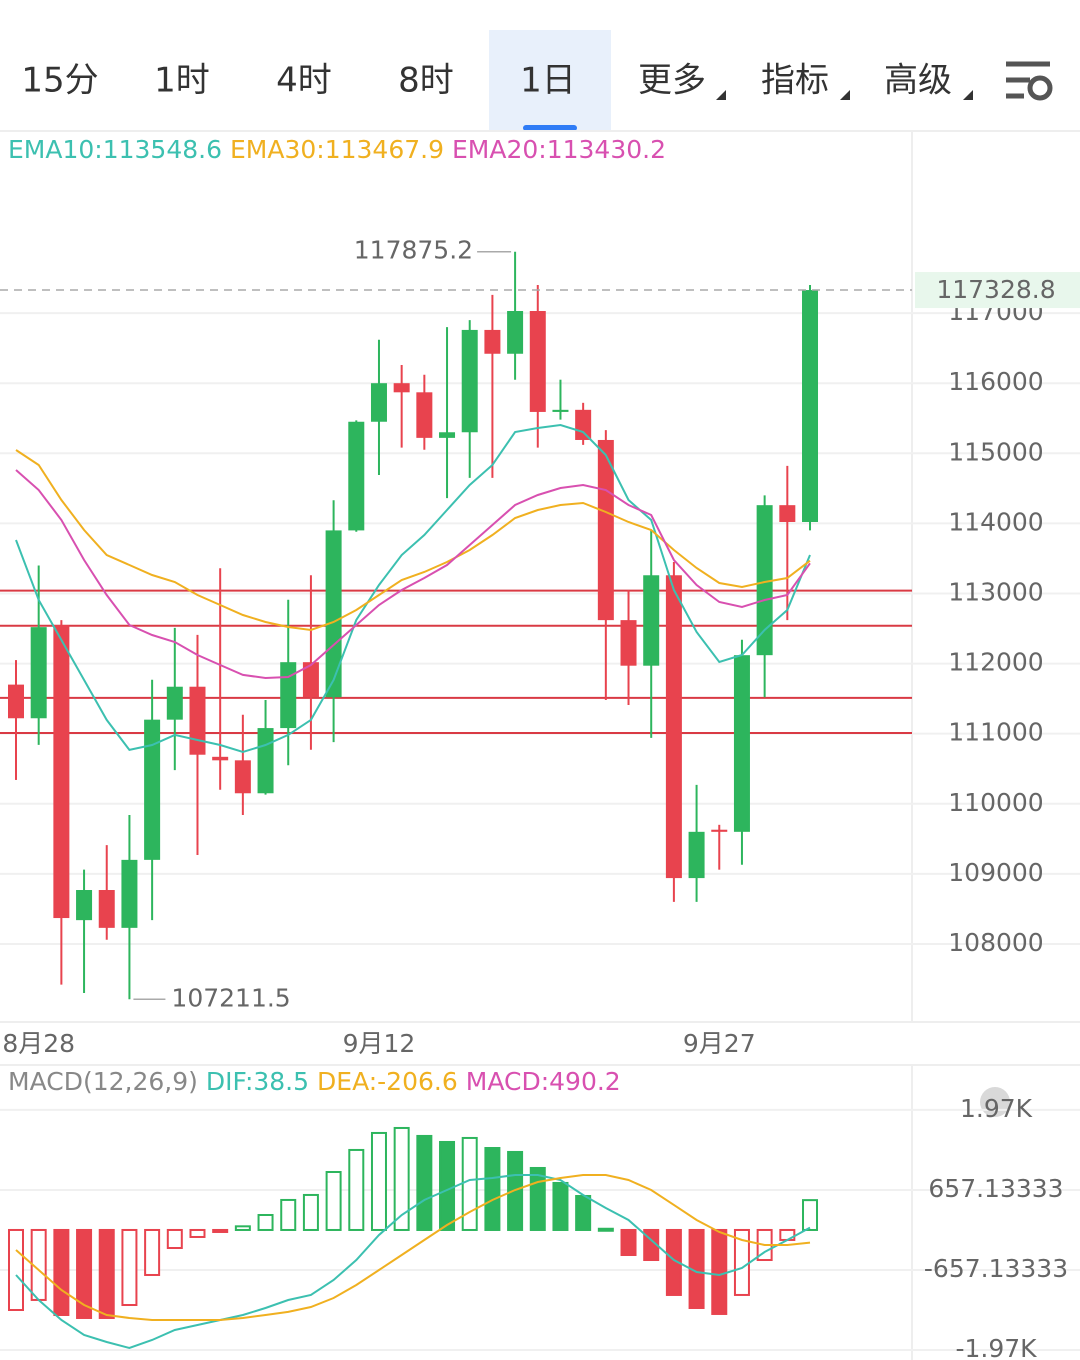 This screenshot has width=1080, height=1360. I want to click on x-tick-label: 9月12, so click(379, 1043).